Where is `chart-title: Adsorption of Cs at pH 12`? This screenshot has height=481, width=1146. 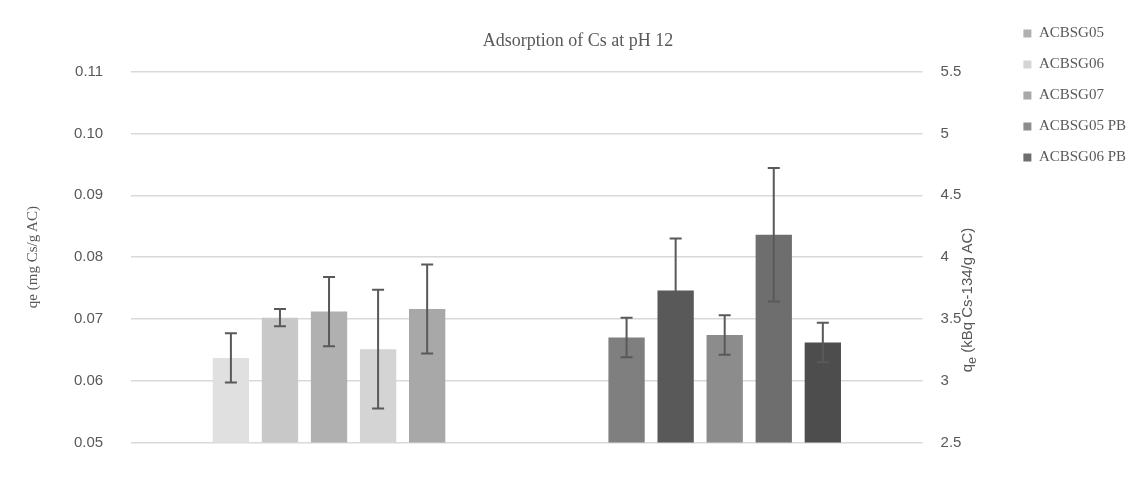
chart-title: Adsorption of Cs at pH 12 is located at coordinates (578, 39).